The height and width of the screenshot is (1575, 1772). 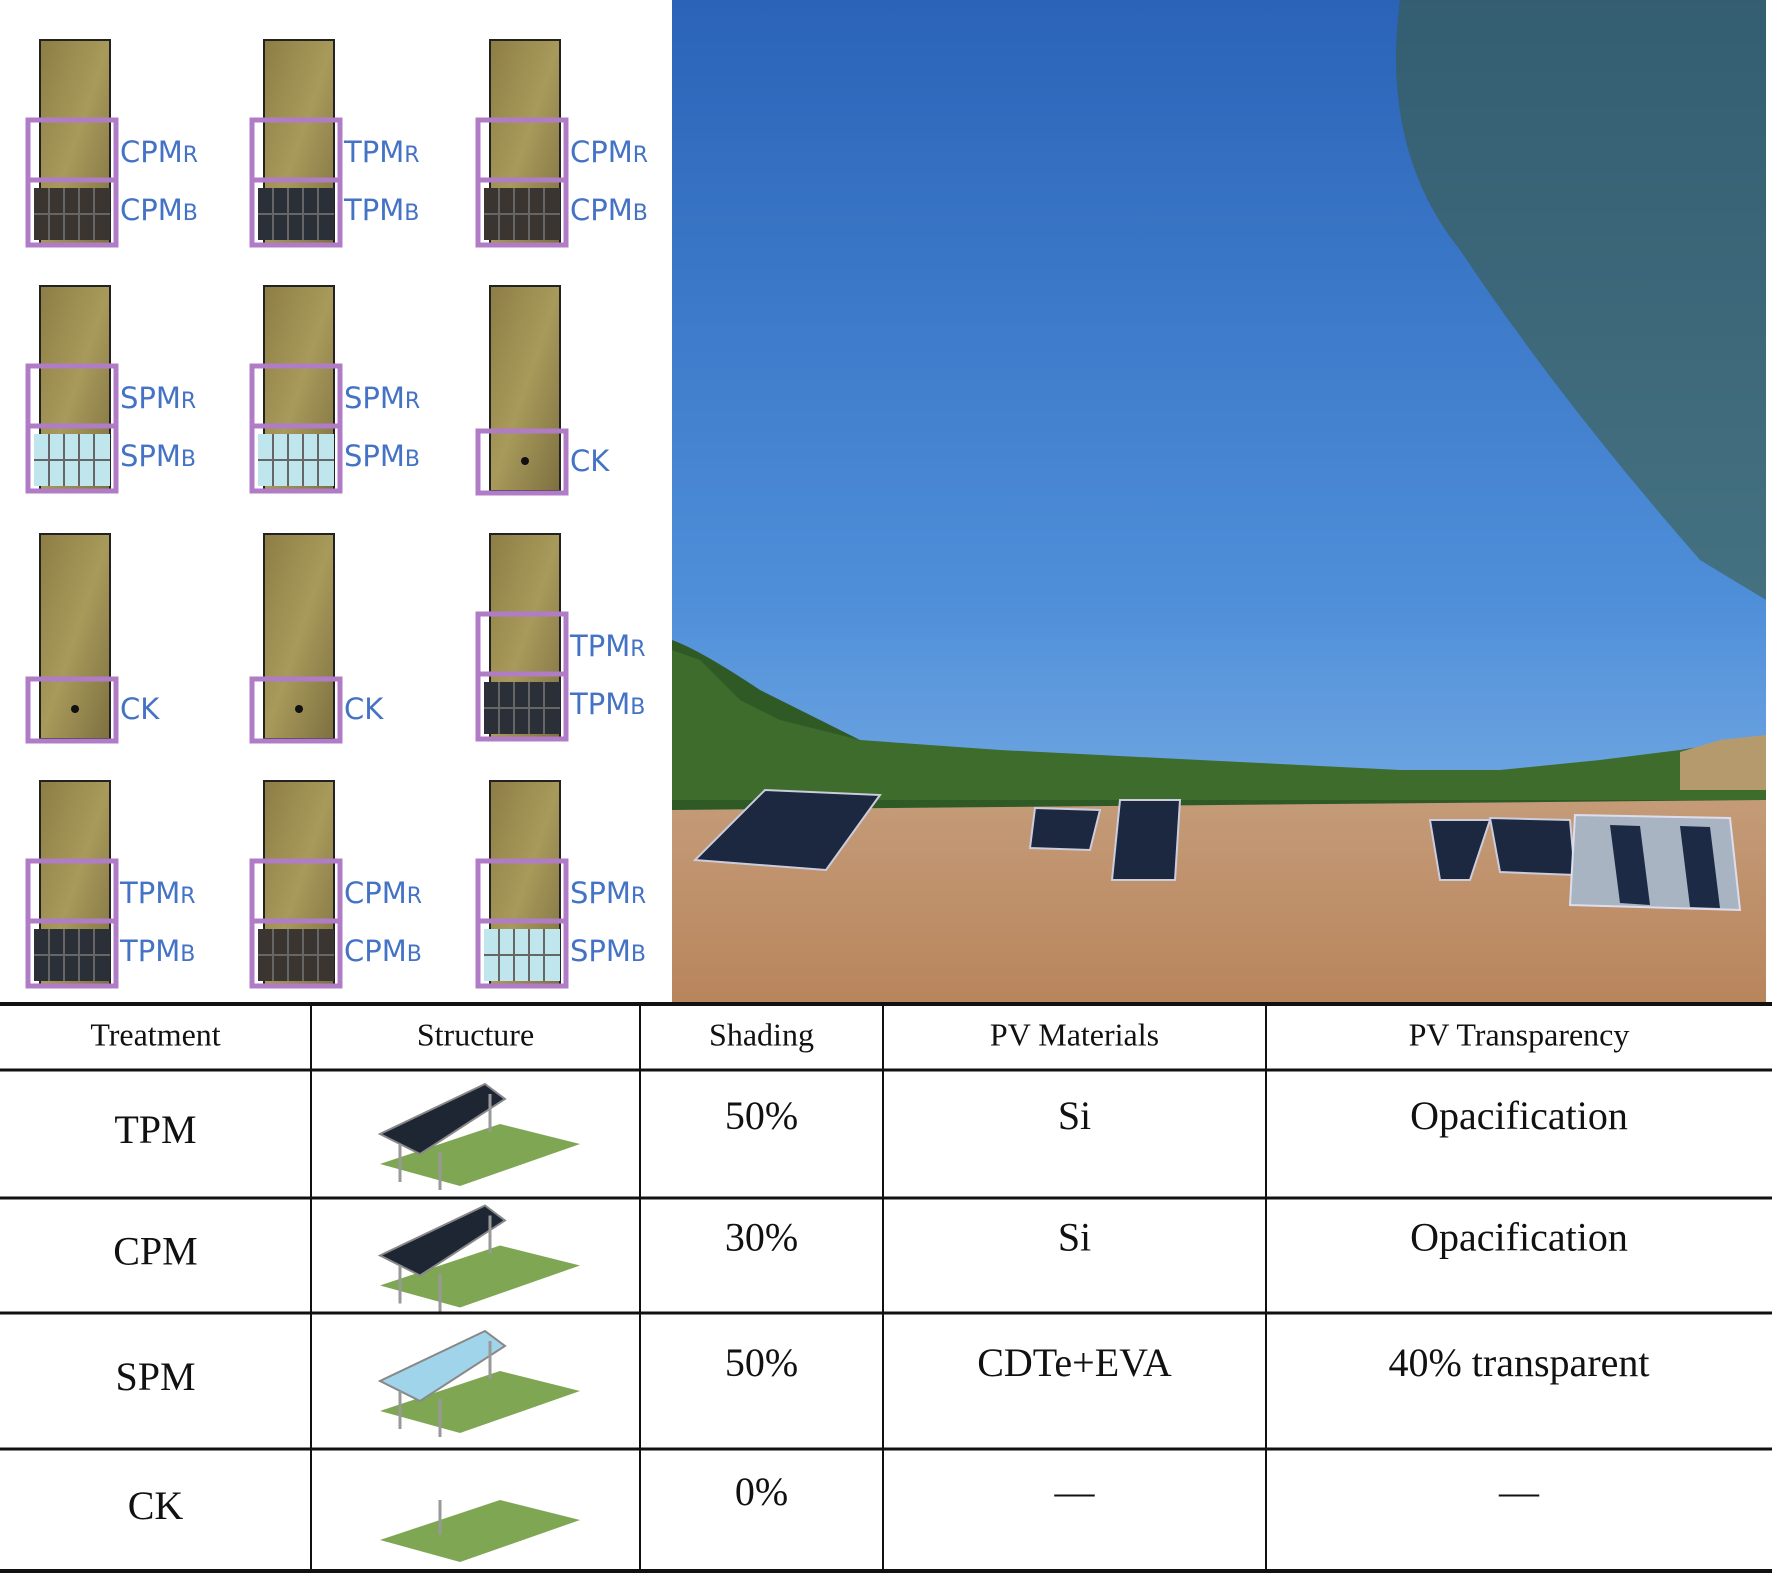 I want to click on table-header: PV Transparency, so click(x=1519, y=1034).